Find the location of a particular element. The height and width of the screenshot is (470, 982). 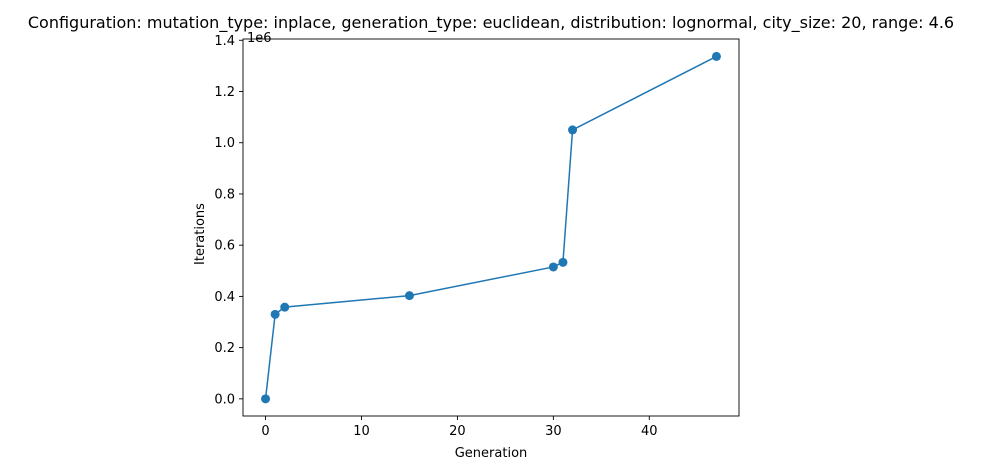

x-tick-label: 40 is located at coordinates (649, 431).